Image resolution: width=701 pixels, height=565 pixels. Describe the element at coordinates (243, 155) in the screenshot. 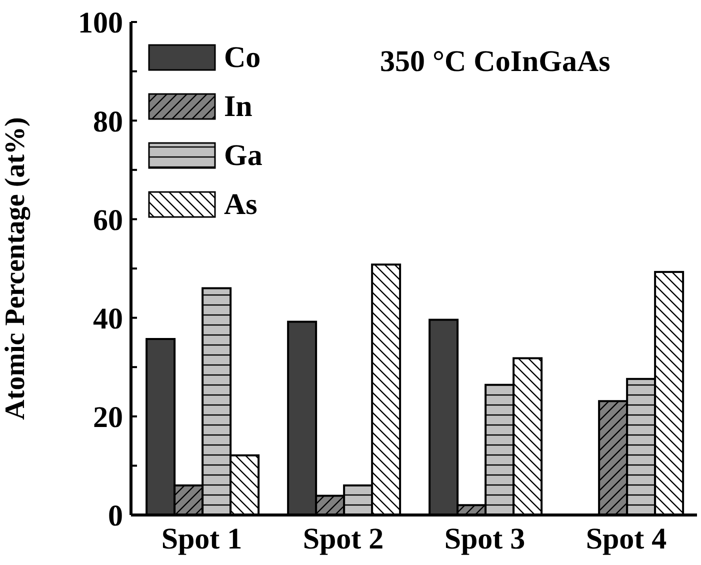

I see `legend-label: Ga` at that location.